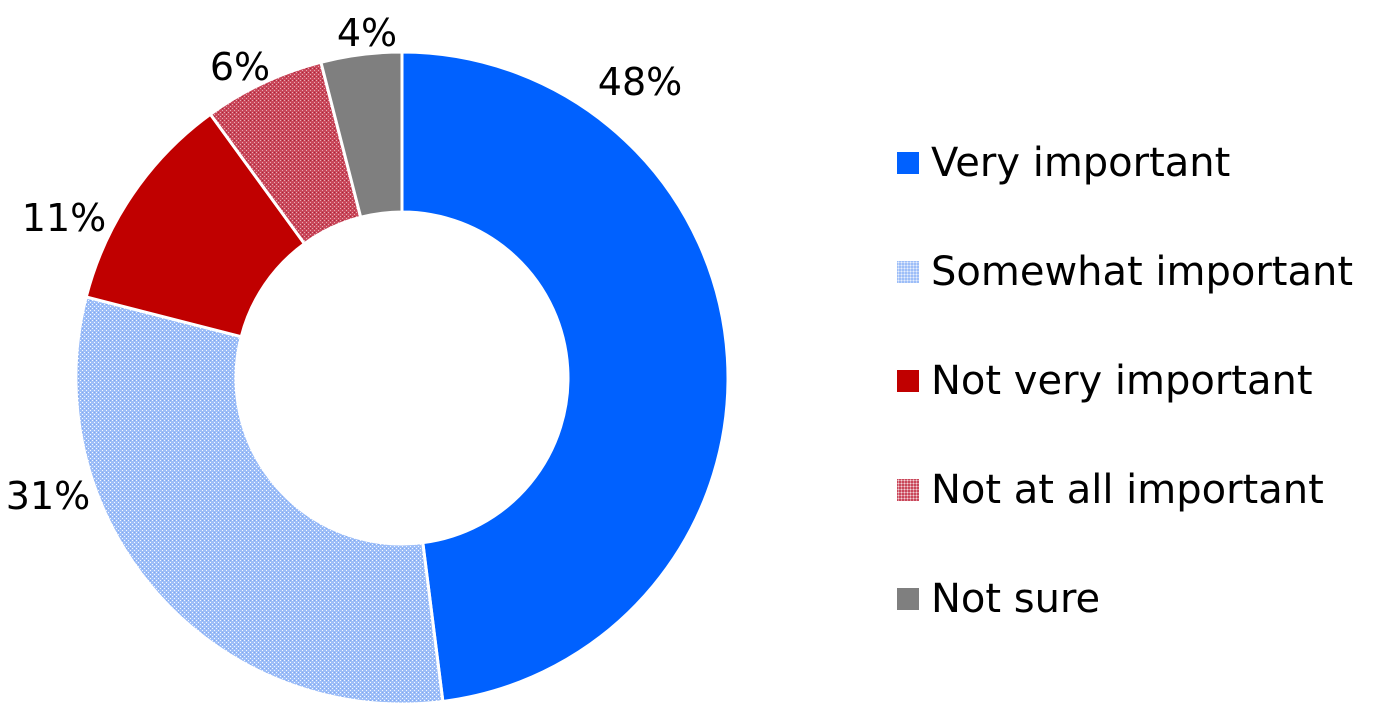  Describe the element at coordinates (908, 598) in the screenshot. I see `legend-swatch-not-sure` at that location.